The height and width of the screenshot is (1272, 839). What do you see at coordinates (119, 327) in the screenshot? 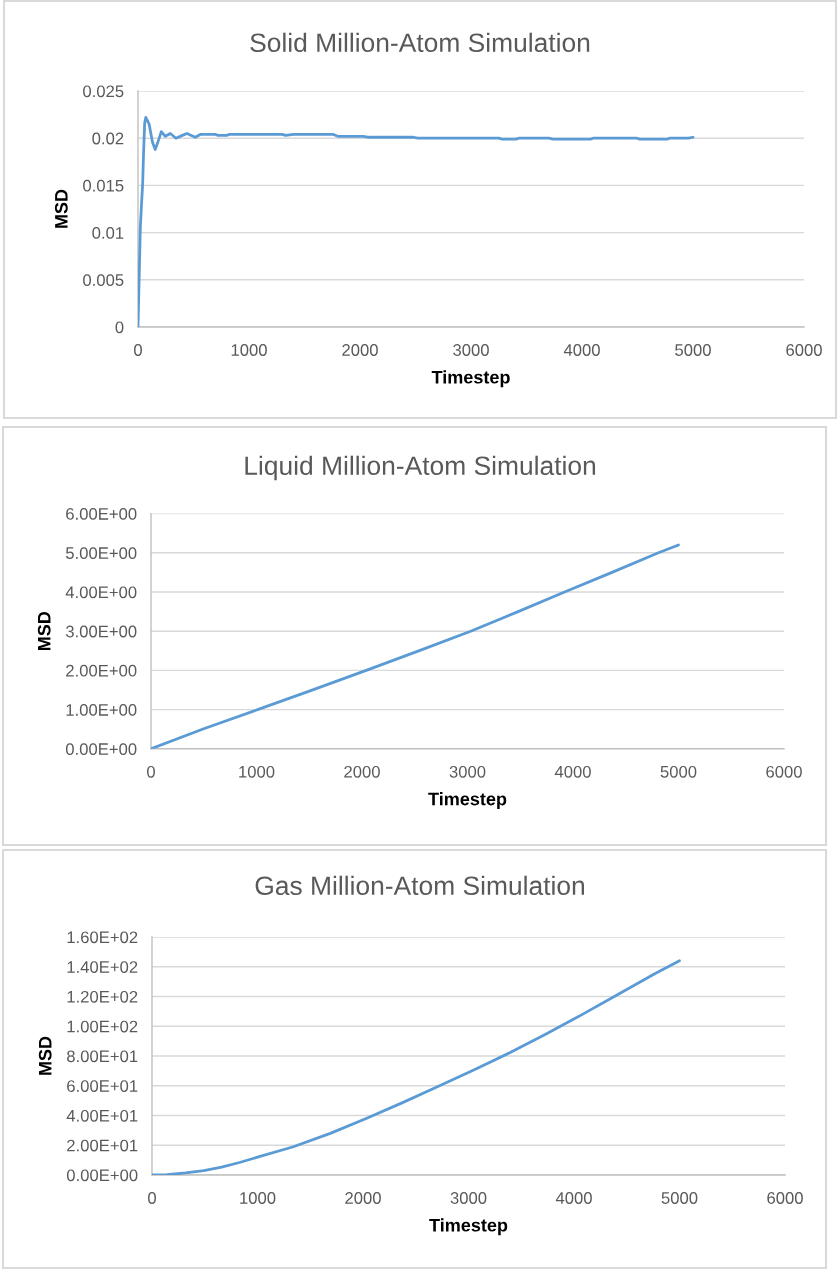
I see `y-tick-label: 0` at bounding box center [119, 327].